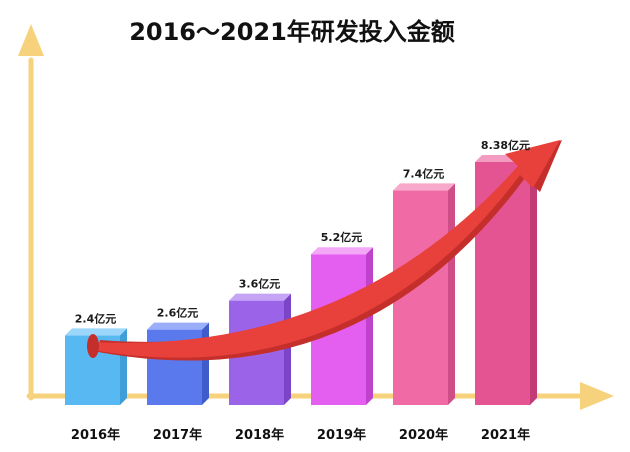 Image resolution: width=630 pixels, height=452 pixels. Describe the element at coordinates (292, 32) in the screenshot. I see `chart-title: 2016～2021年研发投入金额` at that location.